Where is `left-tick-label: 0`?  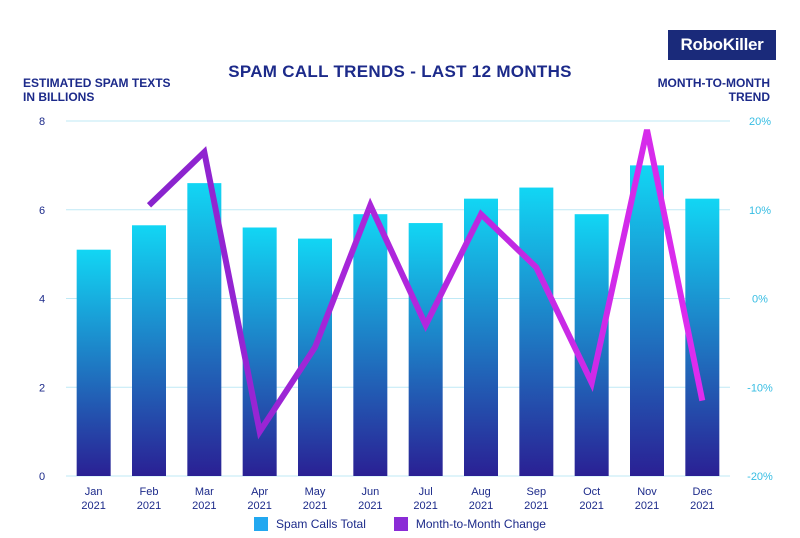 left-tick-label: 0 is located at coordinates (42, 477).